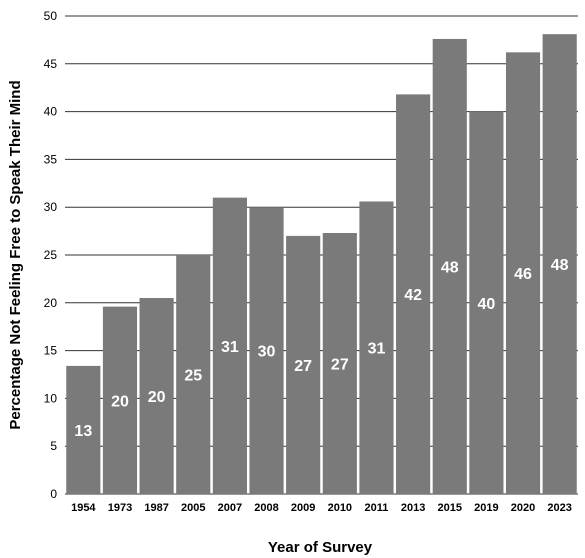  Describe the element at coordinates (340, 508) in the screenshot. I see `x-tick-label: 2010` at that location.